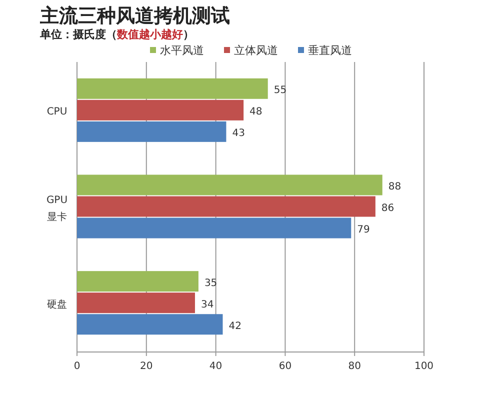 Image resolution: width=480 pixels, height=403 pixels. I want to click on y-tick-label: GPU 显卡, so click(57, 209).